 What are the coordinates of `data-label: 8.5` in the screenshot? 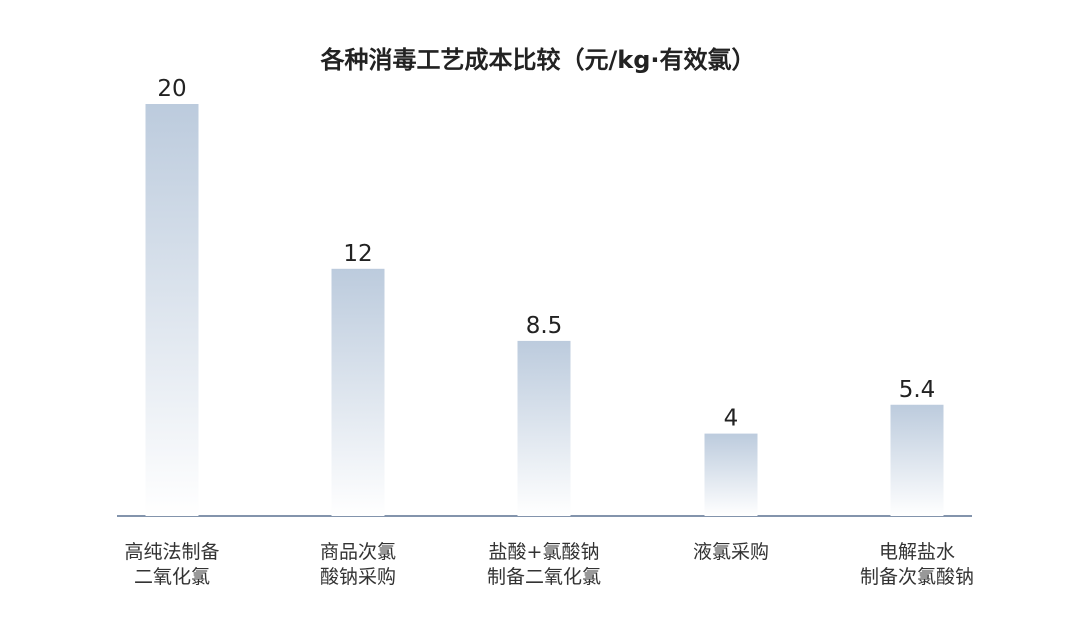 It's located at (544, 326).